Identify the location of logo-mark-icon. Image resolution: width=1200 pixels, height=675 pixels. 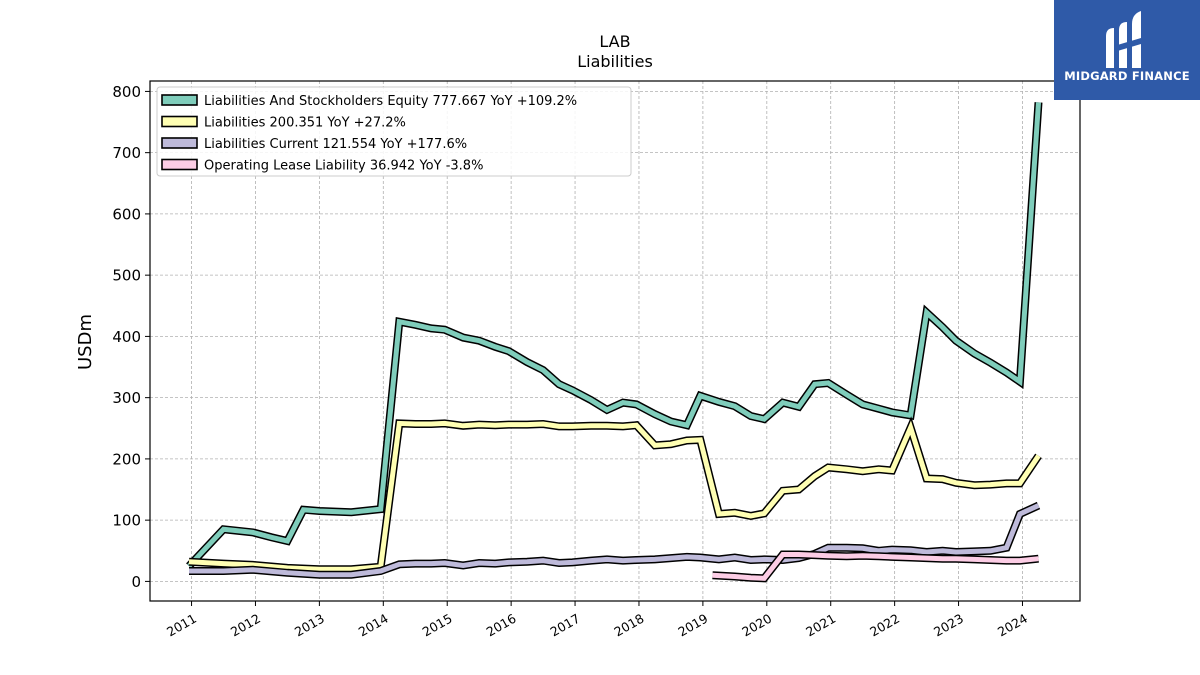
(1123, 39).